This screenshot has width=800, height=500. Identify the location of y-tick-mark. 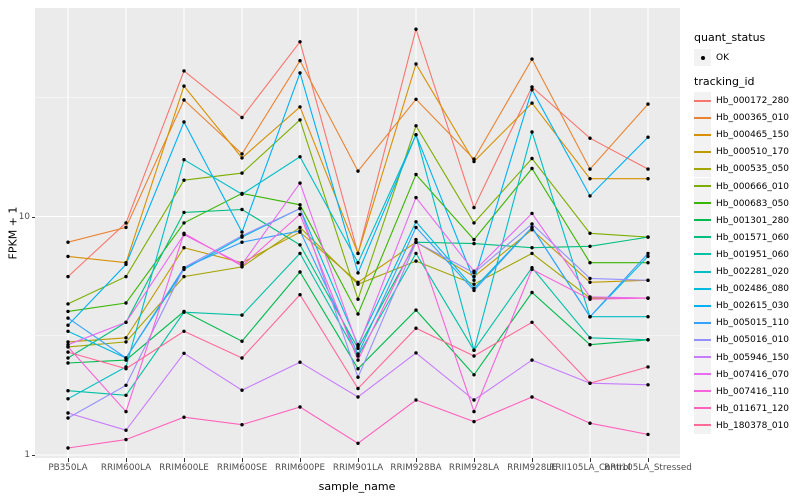
(33, 217).